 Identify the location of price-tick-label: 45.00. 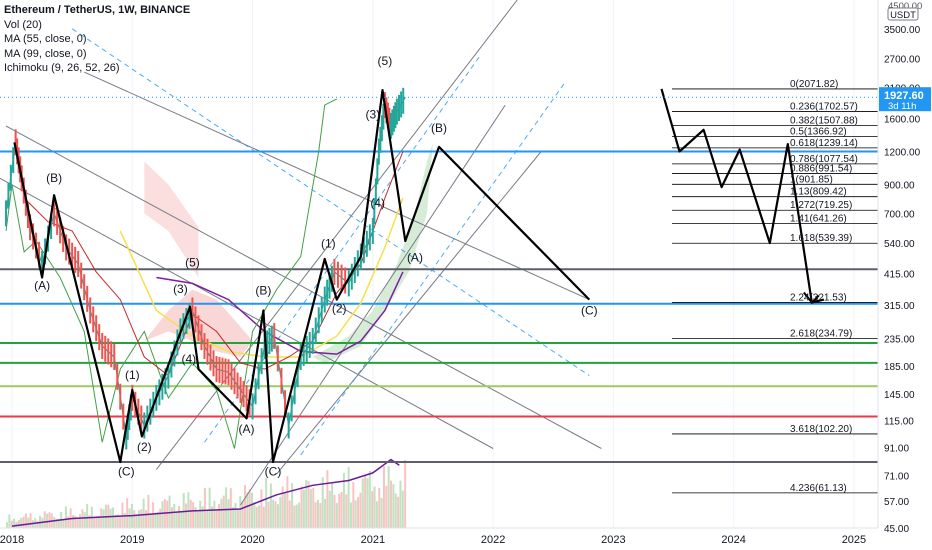
(896, 529).